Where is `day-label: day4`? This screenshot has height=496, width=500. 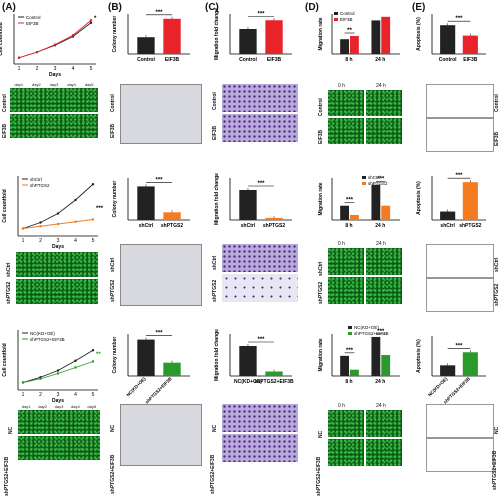
day-label: day4 is located at coordinates (75, 406).